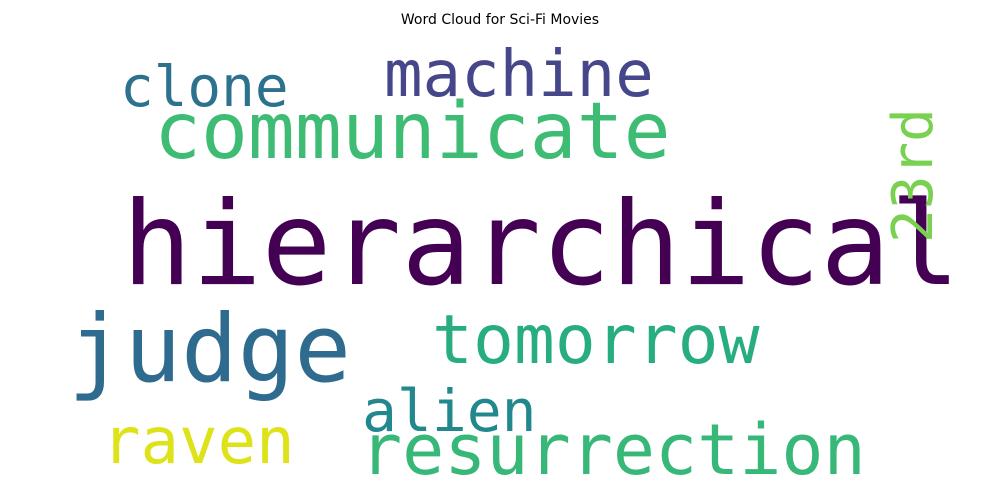  What do you see at coordinates (613, 450) in the screenshot?
I see `word-resurrection: resurrection` at bounding box center [613, 450].